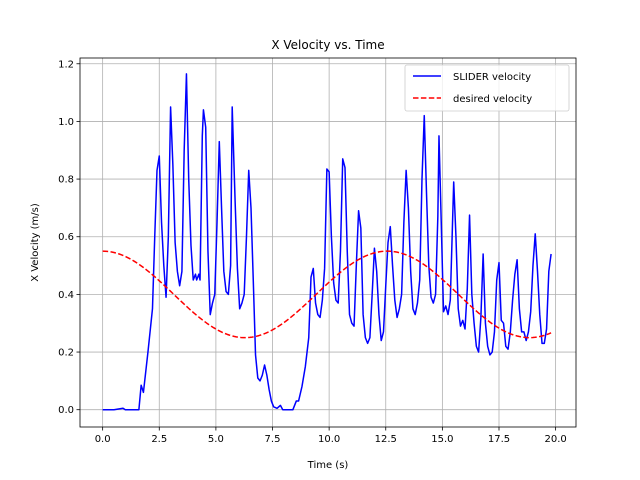 Image resolution: width=640 pixels, height=480 pixels. Describe the element at coordinates (499, 439) in the screenshot. I see `x-tick-label: 17.5` at that location.